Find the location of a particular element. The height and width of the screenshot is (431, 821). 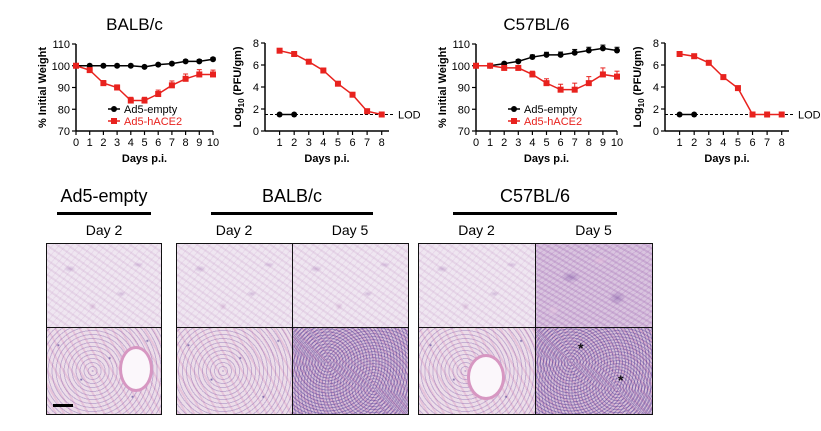

day-label-c57bl6-day5: Day 5 is located at coordinates (593, 230).